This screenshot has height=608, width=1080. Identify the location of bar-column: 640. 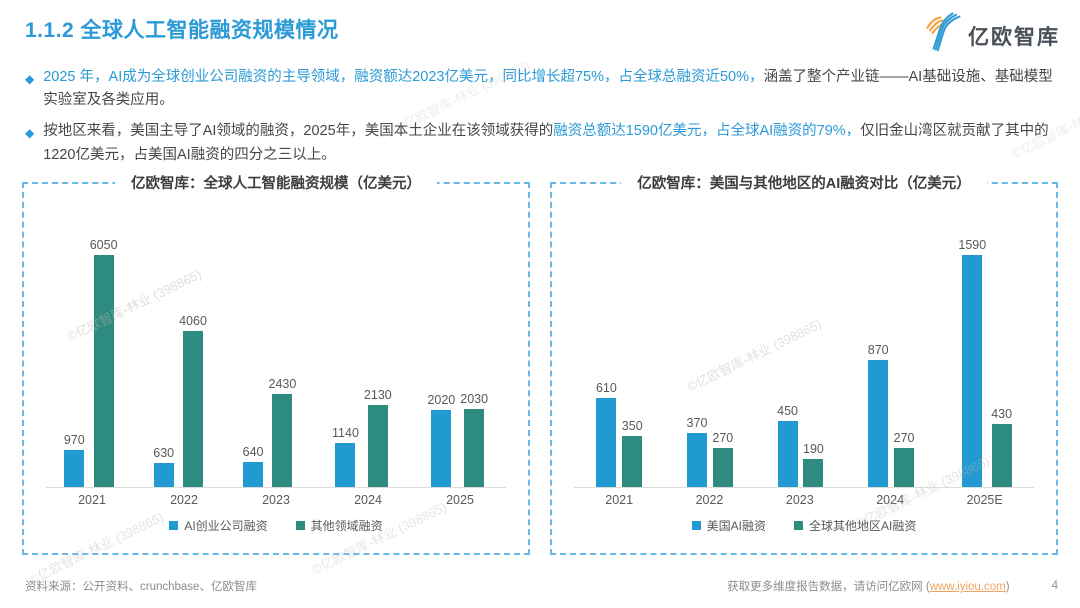
(253, 466).